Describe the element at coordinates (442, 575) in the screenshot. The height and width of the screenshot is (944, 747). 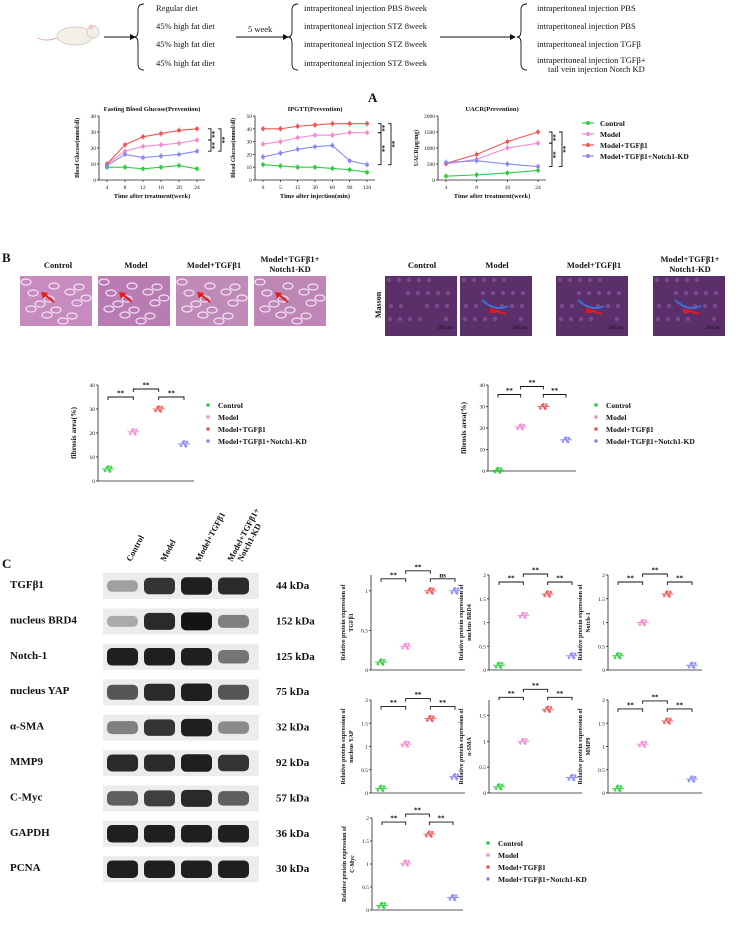
I see `sig-bracket-3-label: ns` at that location.